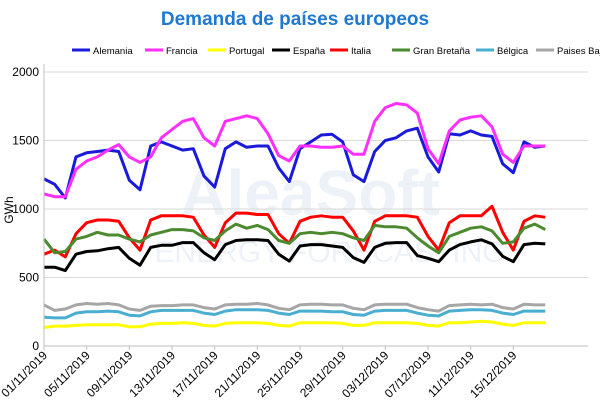 This screenshot has width=600, height=416. Describe the element at coordinates (295, 19) in the screenshot. I see `chart-title: Demanda de países europeos` at that location.